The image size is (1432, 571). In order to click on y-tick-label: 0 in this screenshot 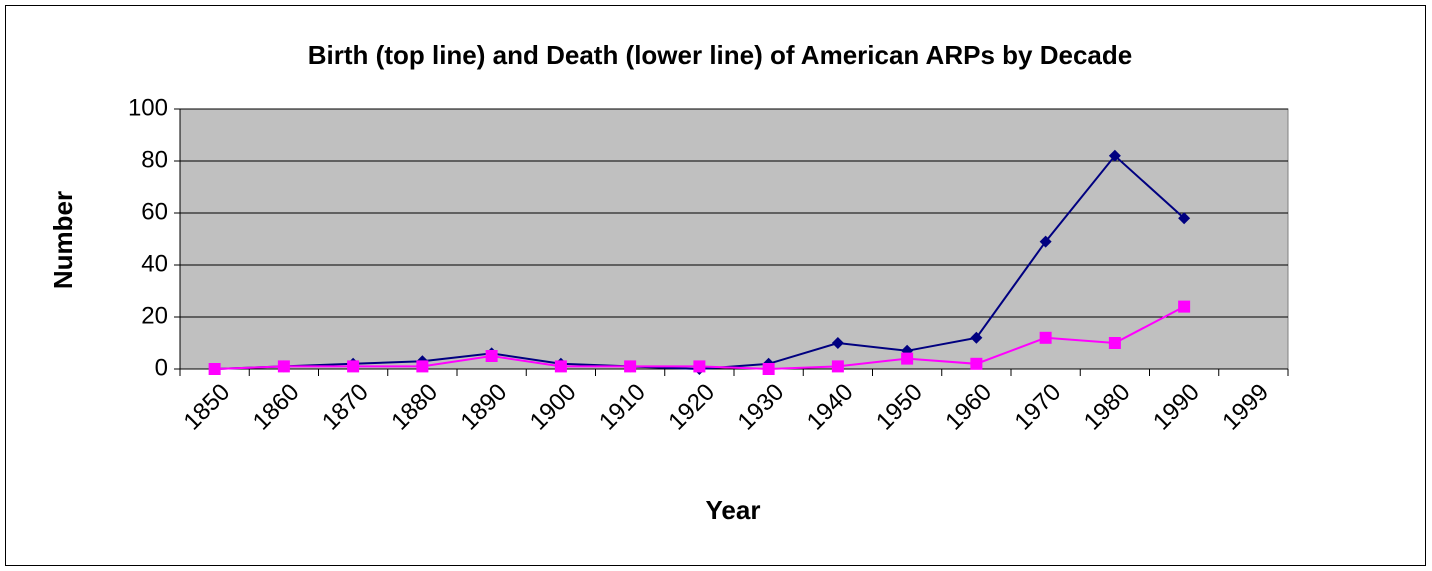, I will do `click(161, 367)`.